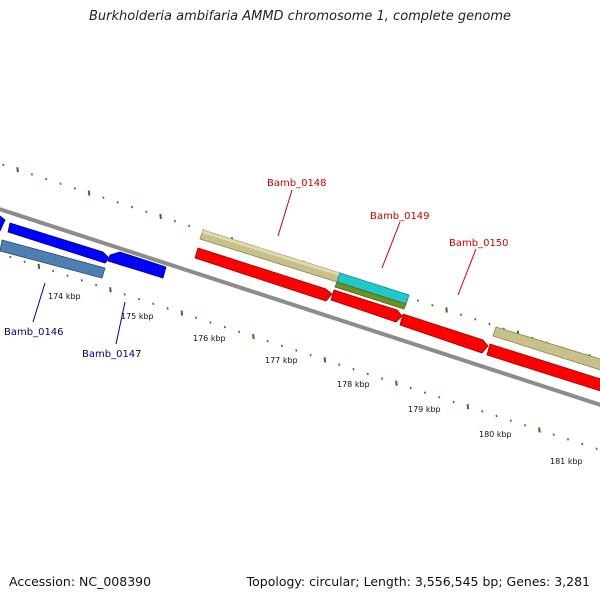  What do you see at coordinates (479, 243) in the screenshot?
I see `gene-label-bamb-0150: Bamb_0150` at bounding box center [479, 243].